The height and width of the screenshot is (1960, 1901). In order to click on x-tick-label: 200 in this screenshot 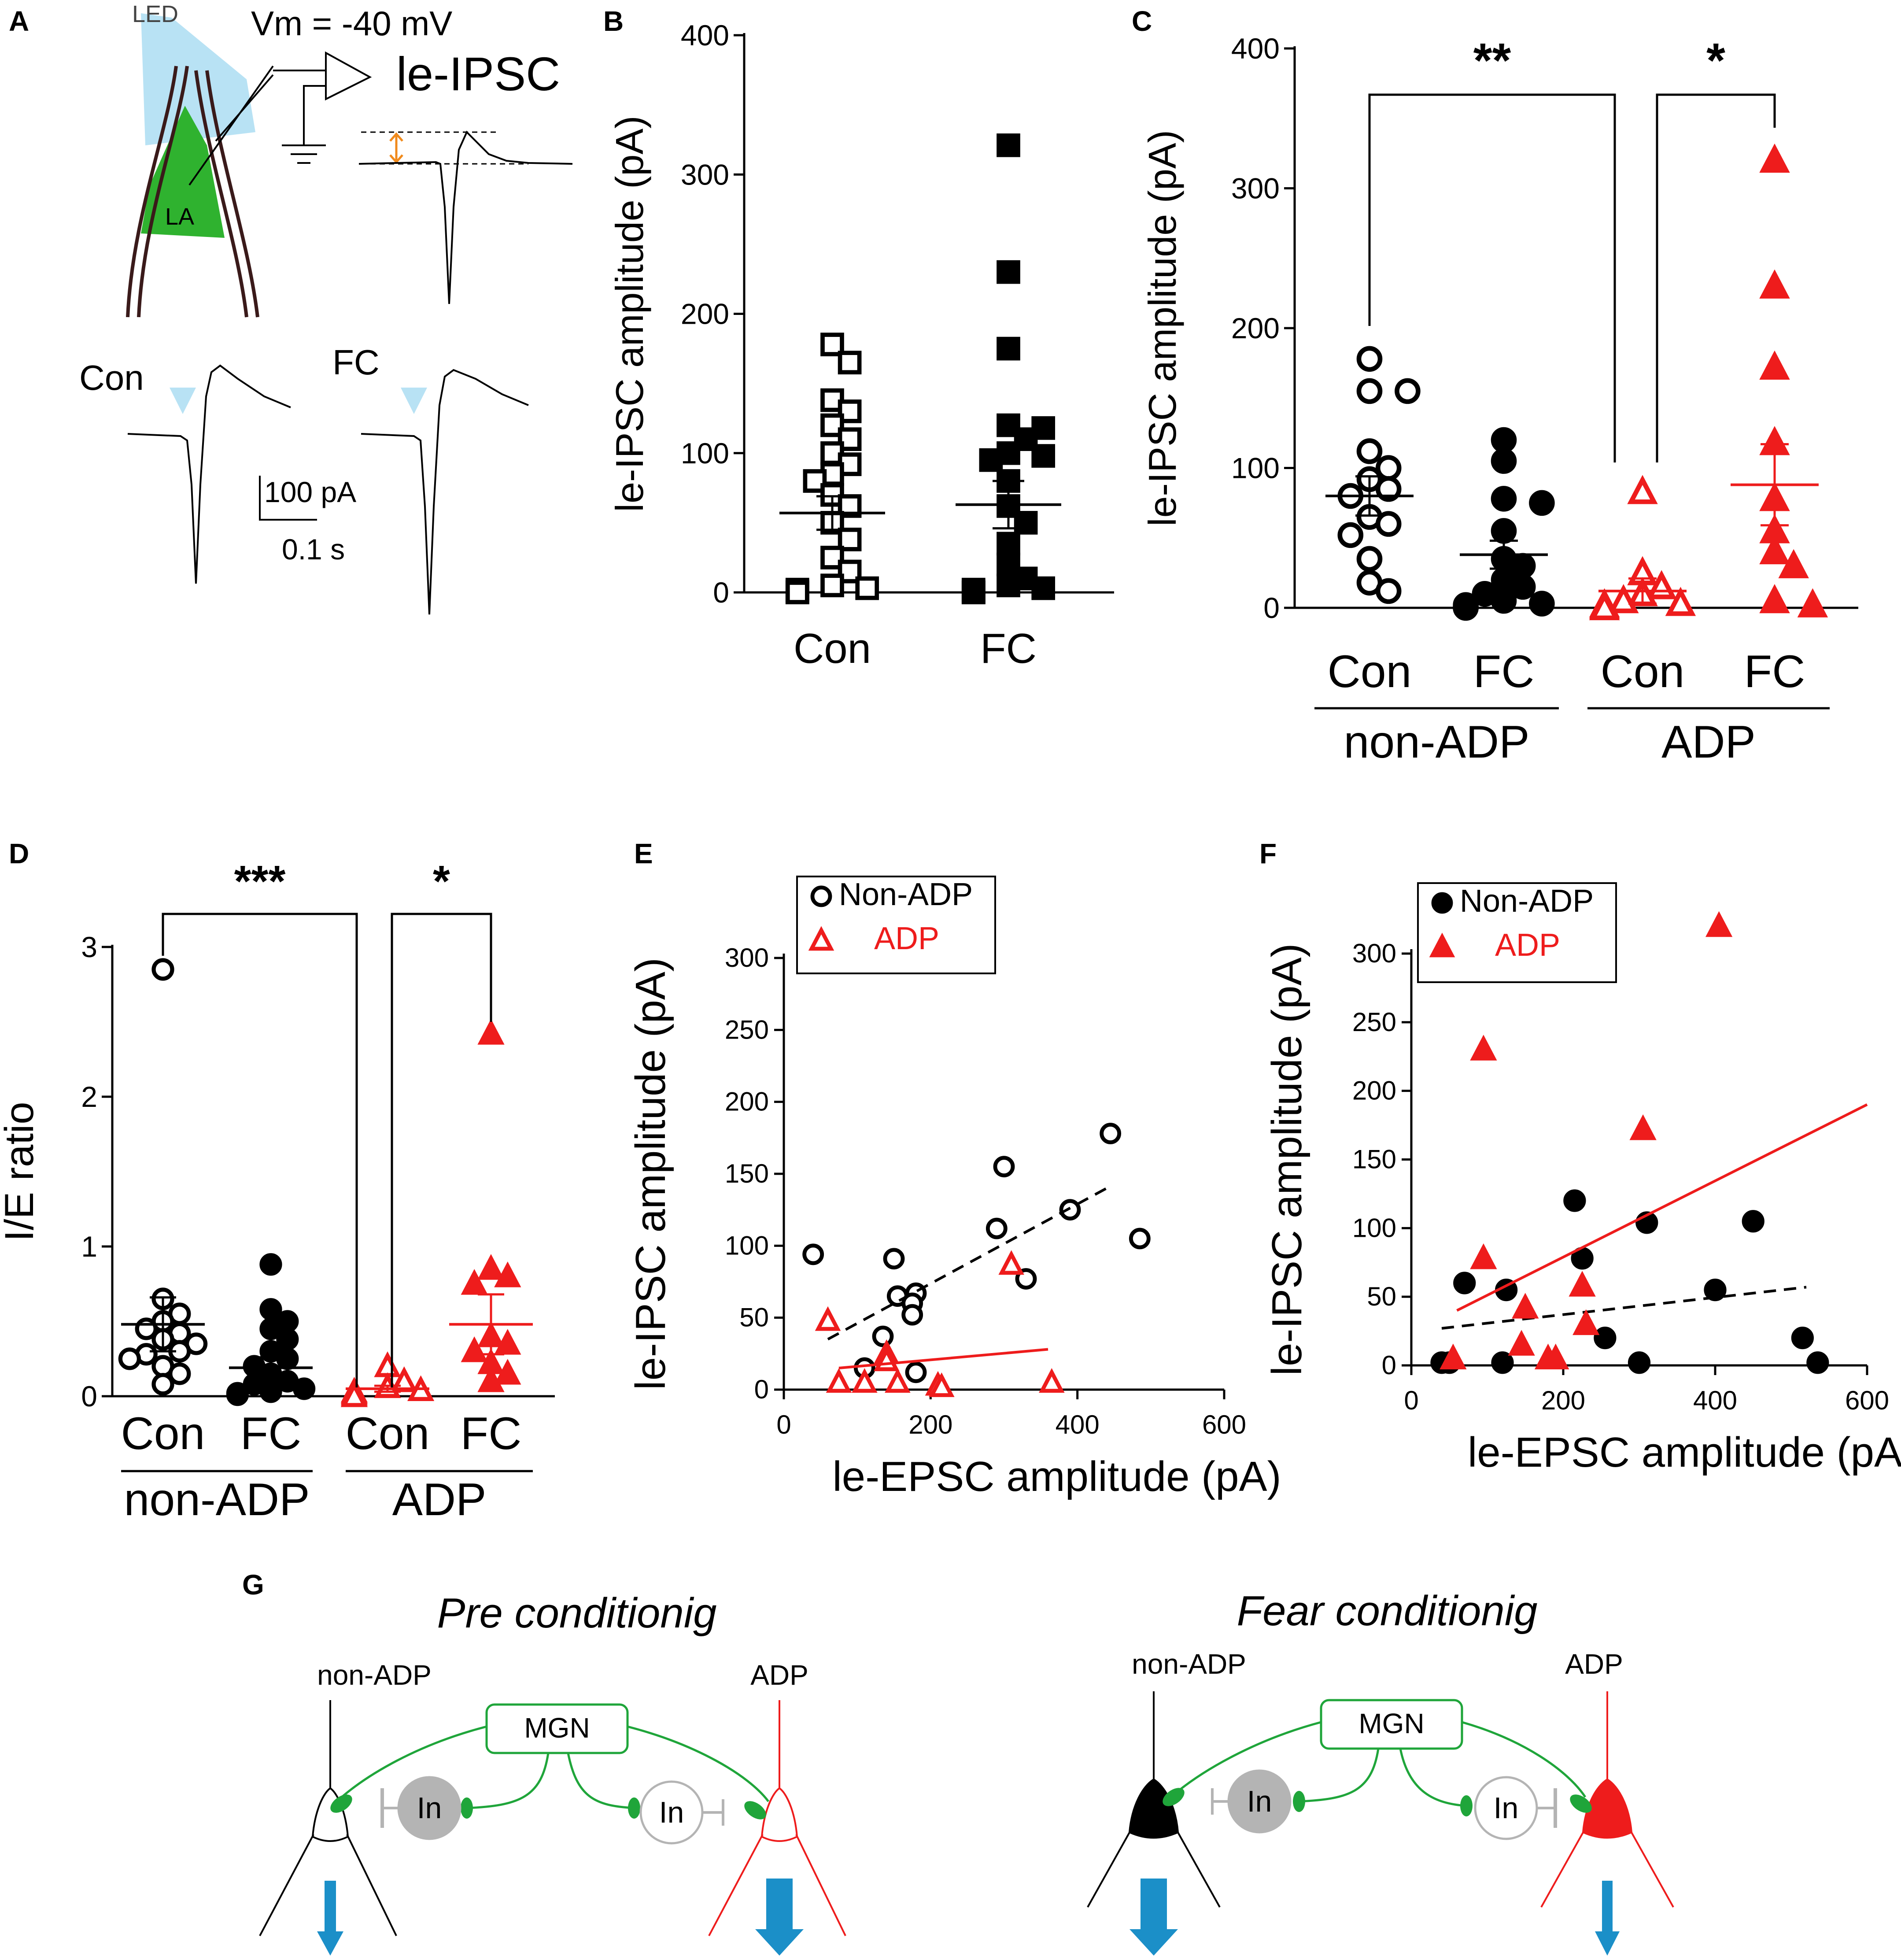, I will do `click(930, 1424)`.